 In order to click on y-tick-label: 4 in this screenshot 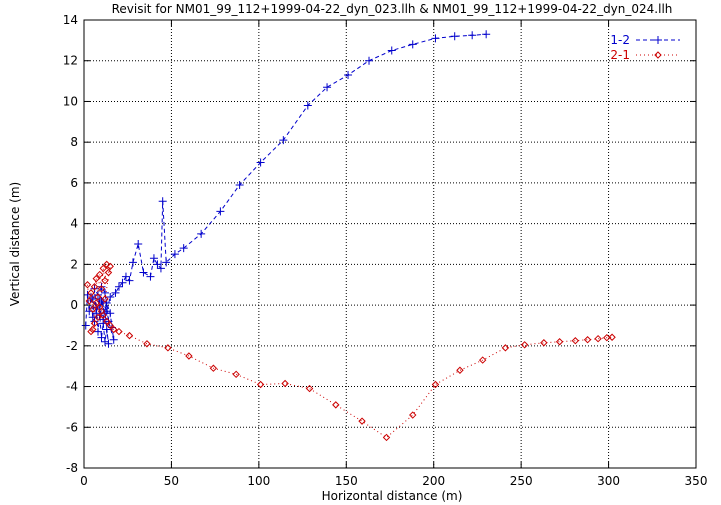, I will do `click(74, 224)`.